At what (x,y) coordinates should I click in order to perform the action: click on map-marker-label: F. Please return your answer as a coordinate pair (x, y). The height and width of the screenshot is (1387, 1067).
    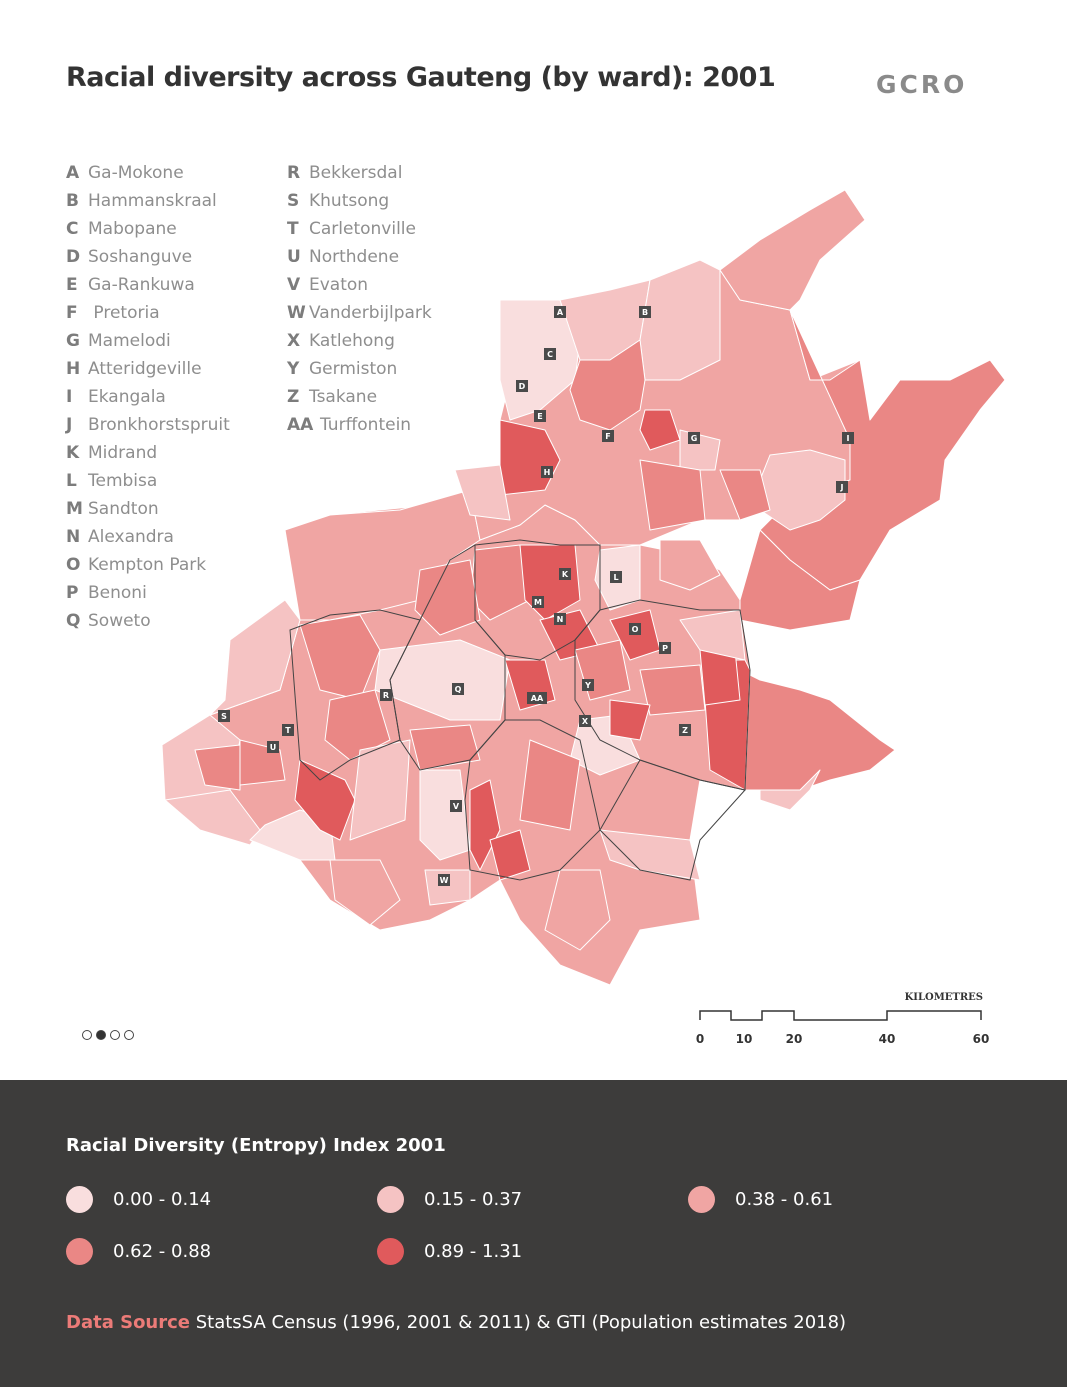
    Looking at the image, I should click on (607, 436).